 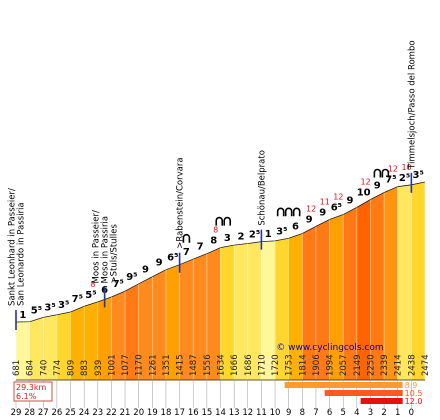 What do you see at coordinates (290, 365) in the screenshot?
I see `altitude-label: 1753` at bounding box center [290, 365].